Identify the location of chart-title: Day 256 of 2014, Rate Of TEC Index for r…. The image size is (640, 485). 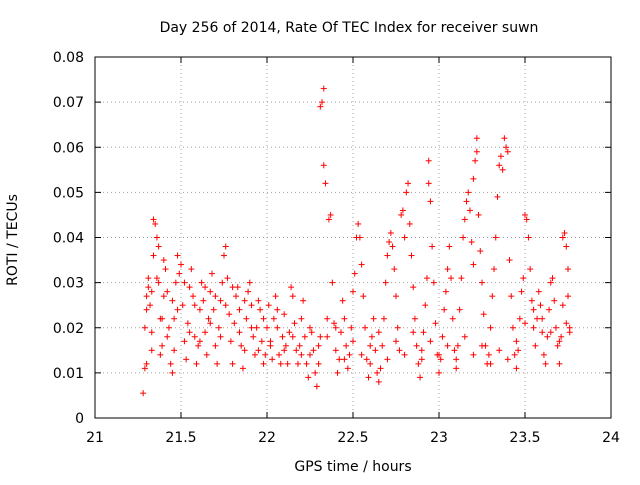
(349, 28).